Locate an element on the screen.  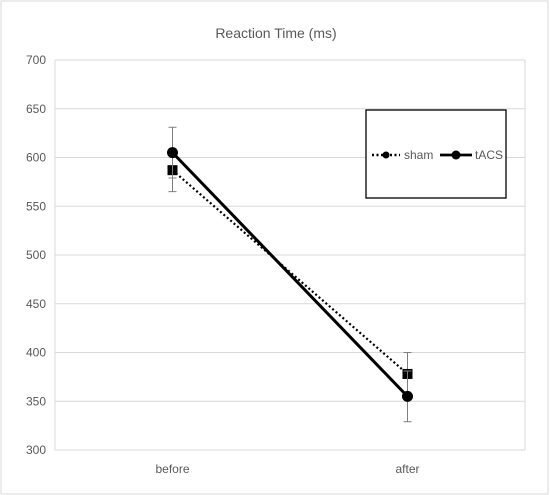
y-tick-label: 700 is located at coordinates (36, 60).